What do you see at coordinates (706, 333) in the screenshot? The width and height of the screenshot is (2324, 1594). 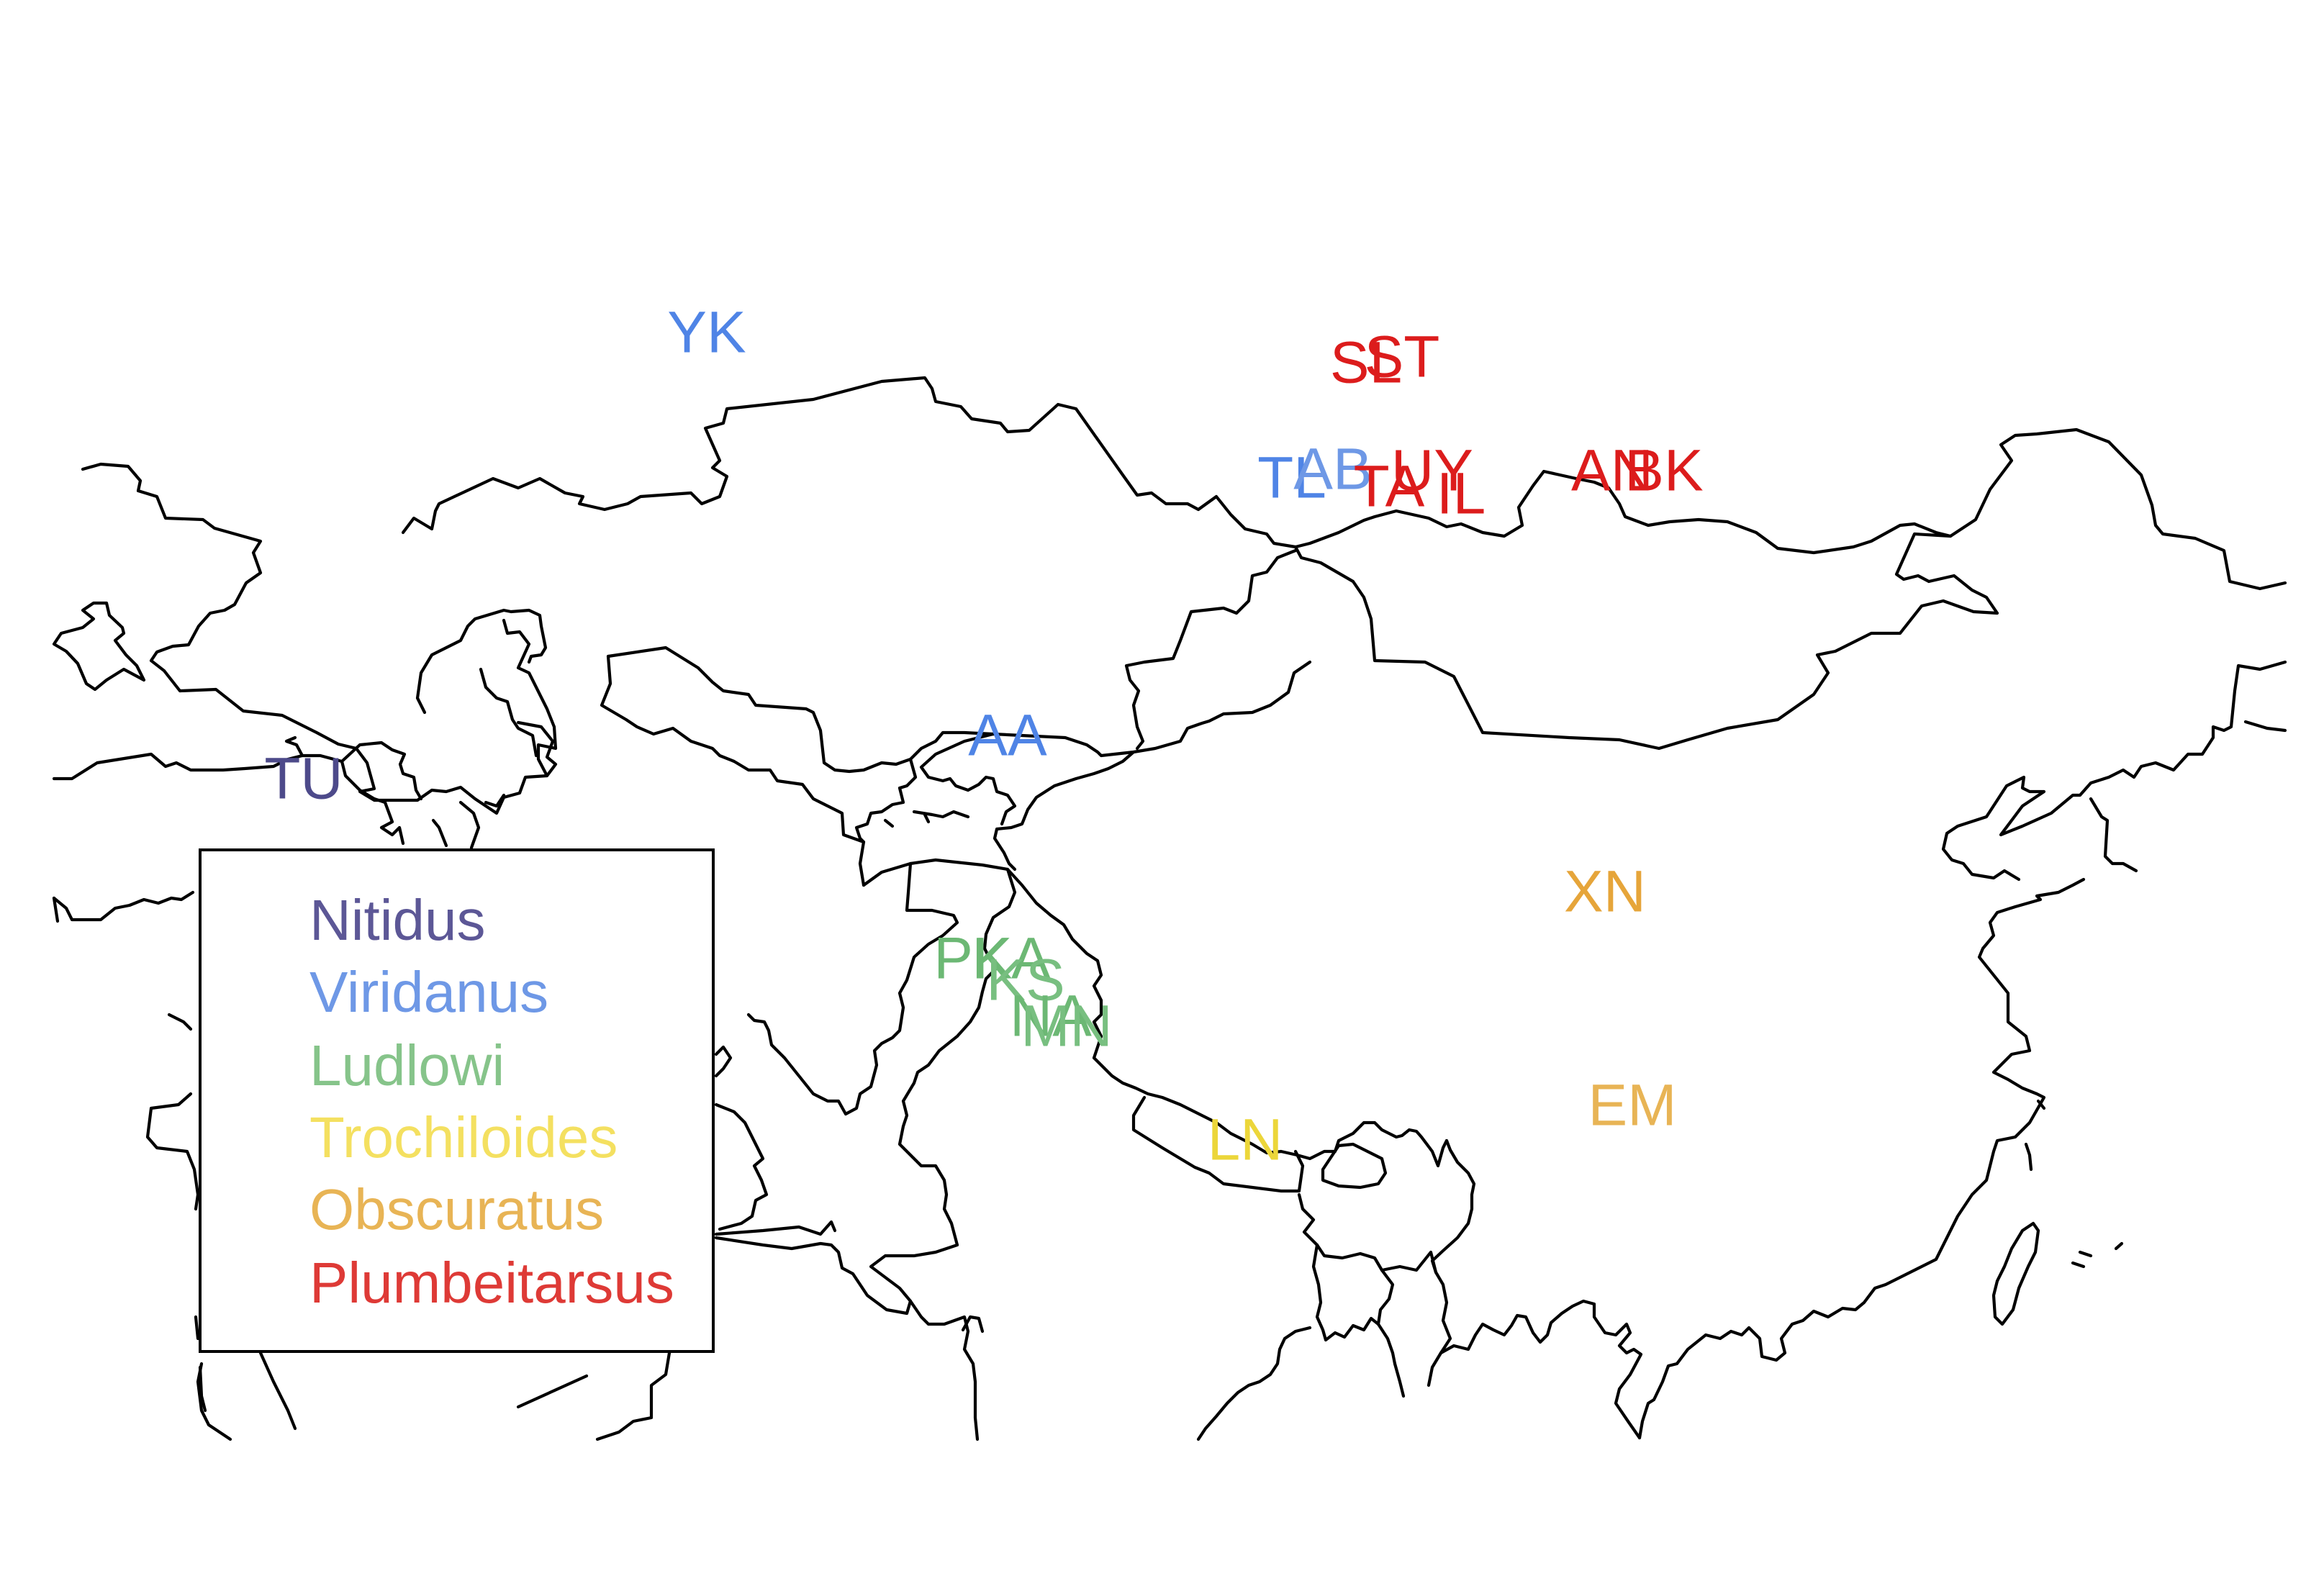 I see `site-label-yk: YK` at bounding box center [706, 333].